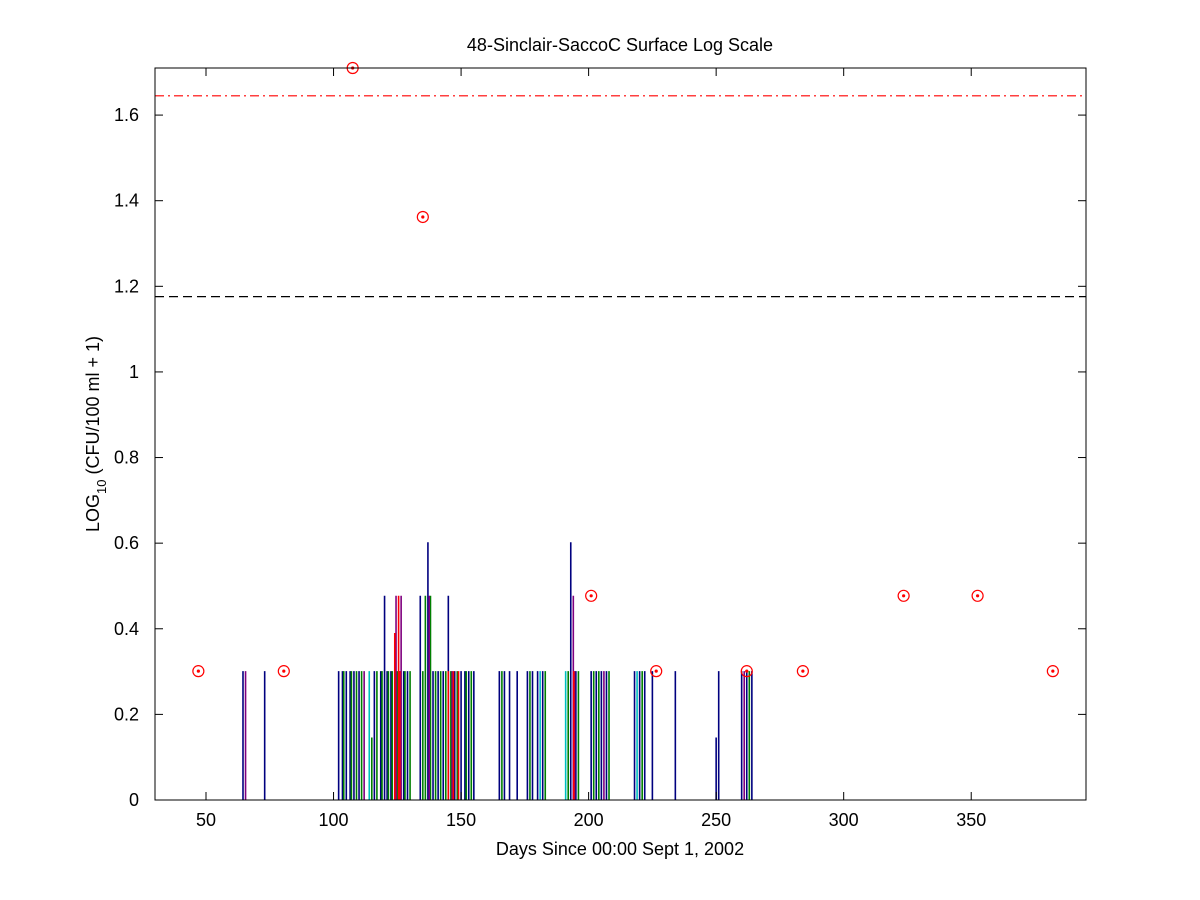 The height and width of the screenshot is (900, 1200). Describe the element at coordinates (126, 286) in the screenshot. I see `y-tick-label: 1.2` at that location.